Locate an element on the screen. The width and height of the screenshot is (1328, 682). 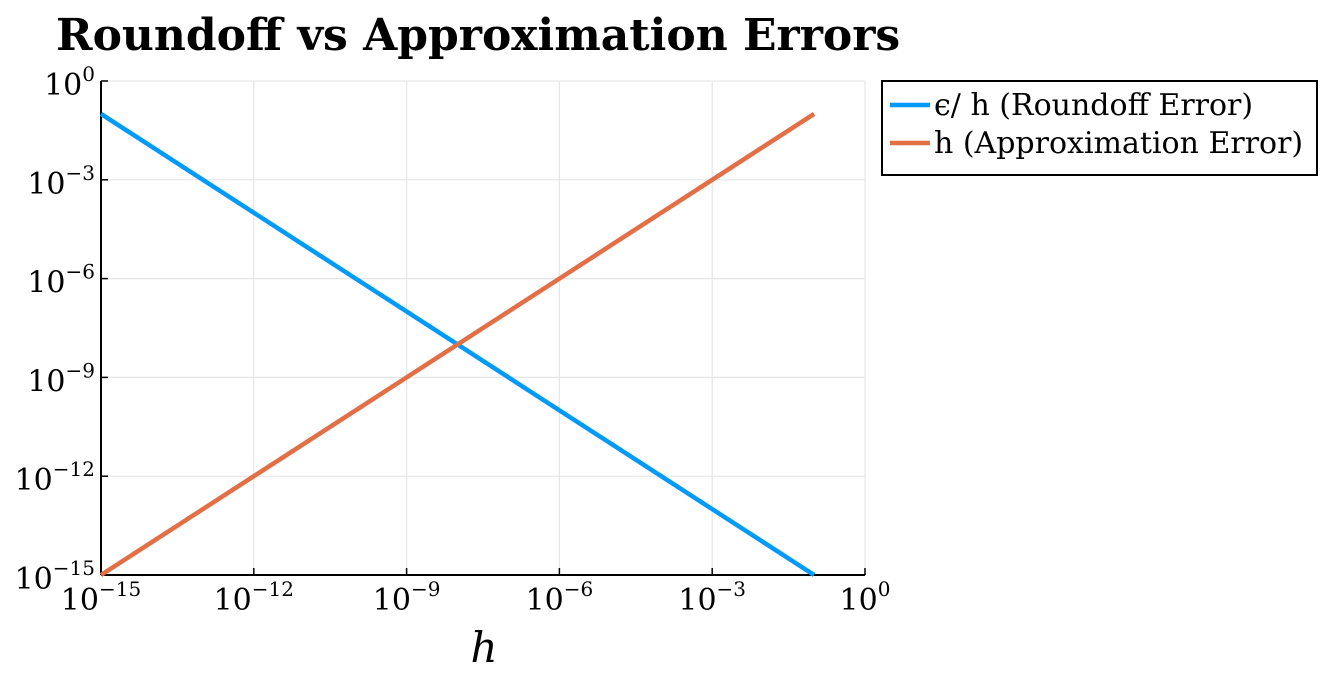
y-tick-label-4: 10⁻¹² is located at coordinates (55, 477).